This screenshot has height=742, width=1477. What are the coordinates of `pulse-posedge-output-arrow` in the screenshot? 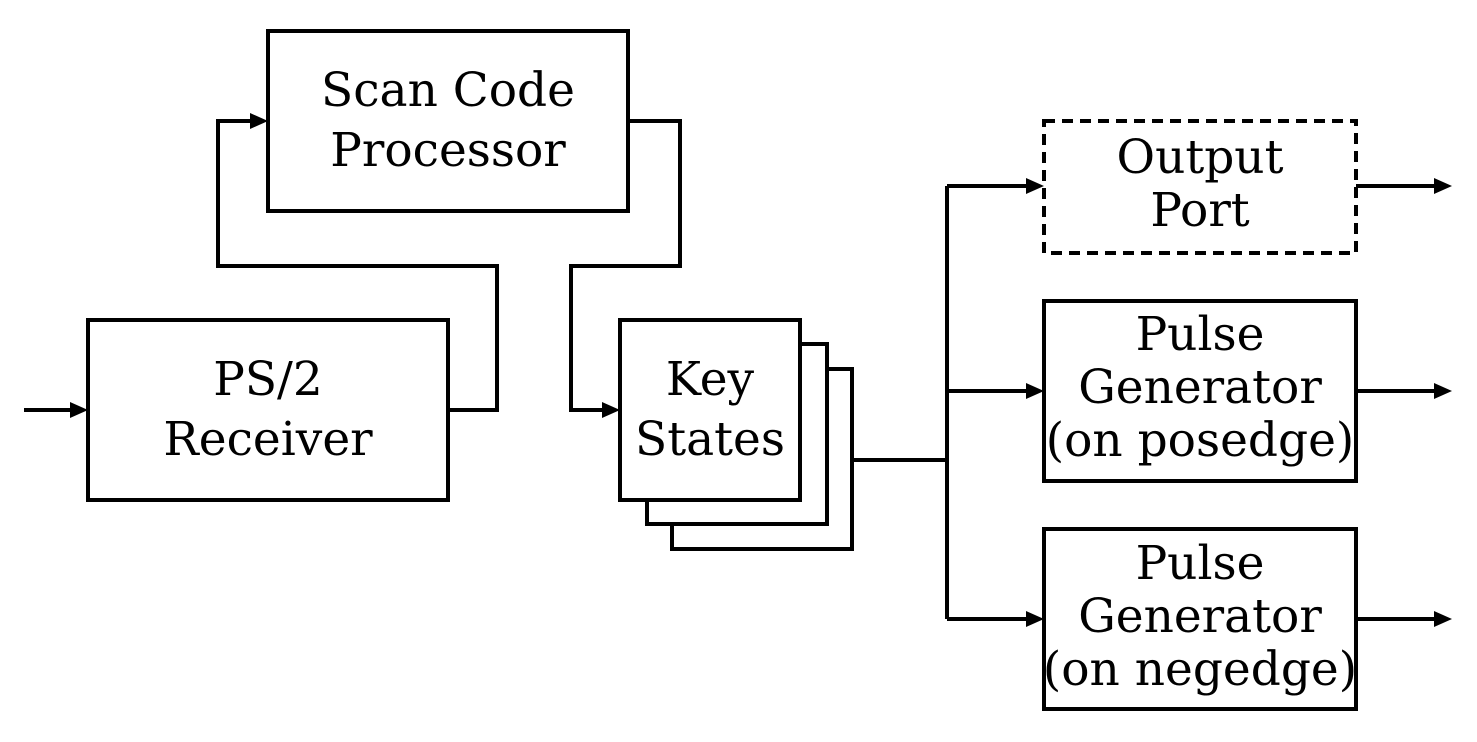 It's located at (1404, 391).